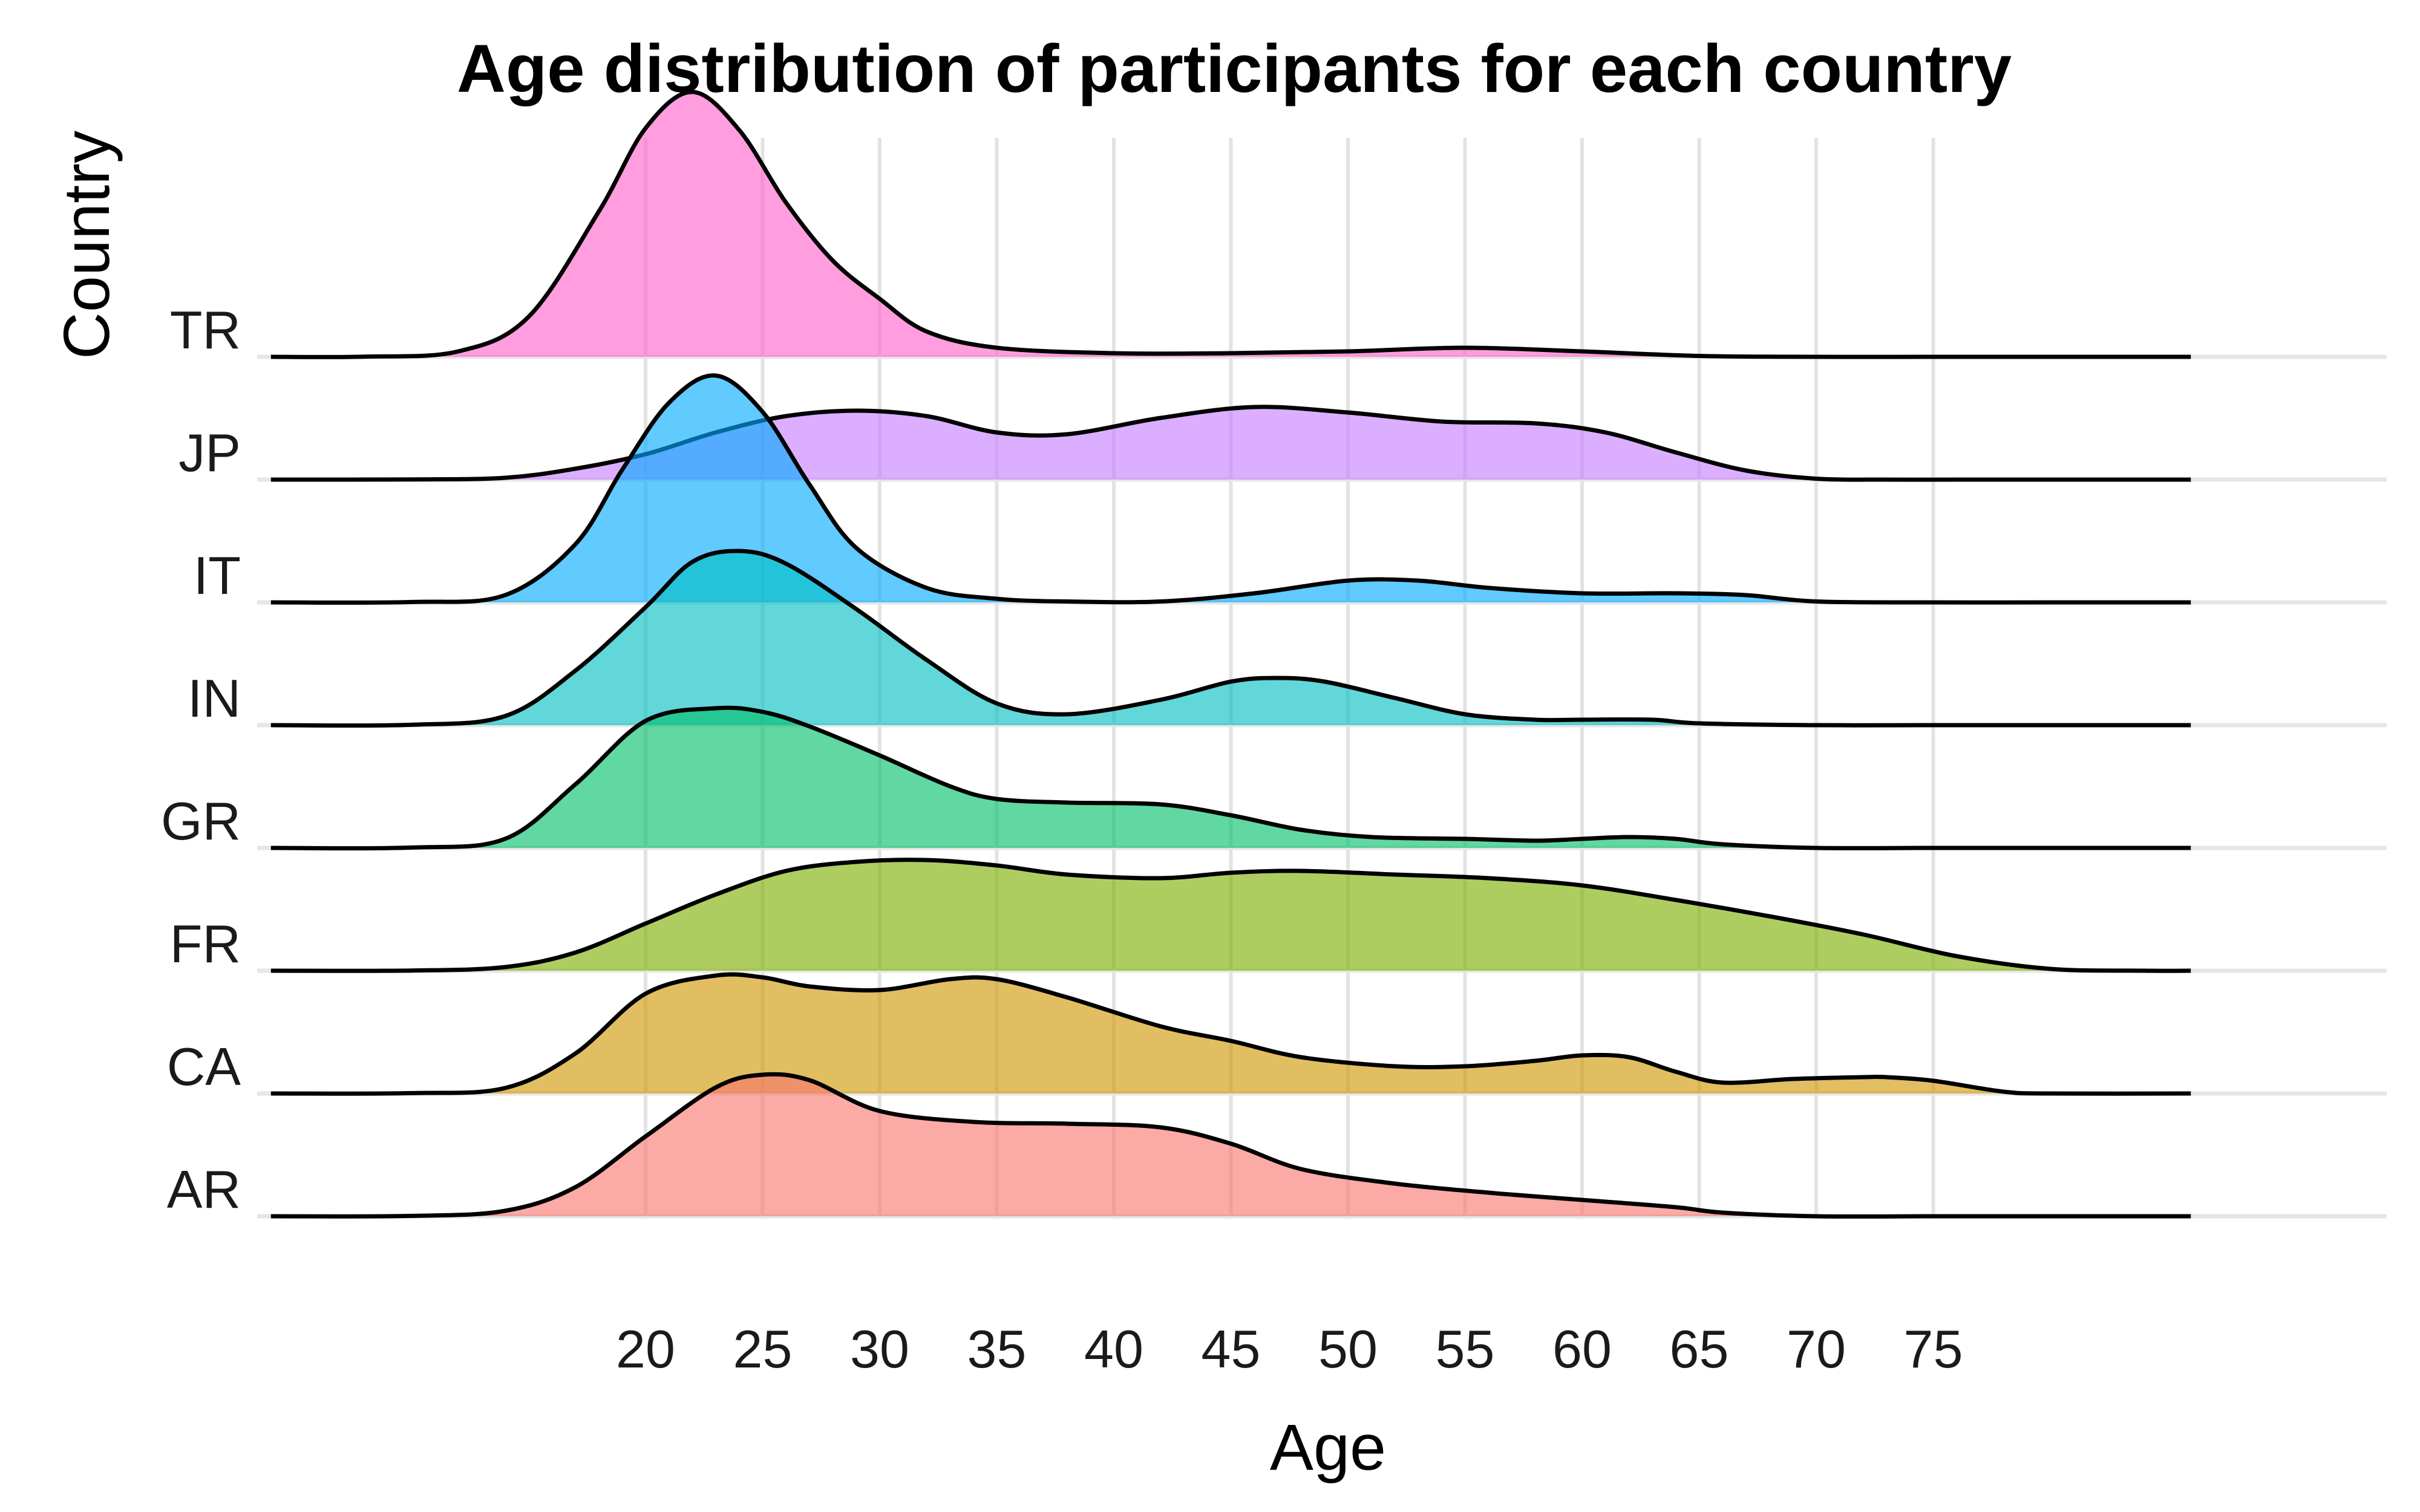 This screenshot has height=1512, width=2420. I want to click on ridge-it, so click(1230, 489).